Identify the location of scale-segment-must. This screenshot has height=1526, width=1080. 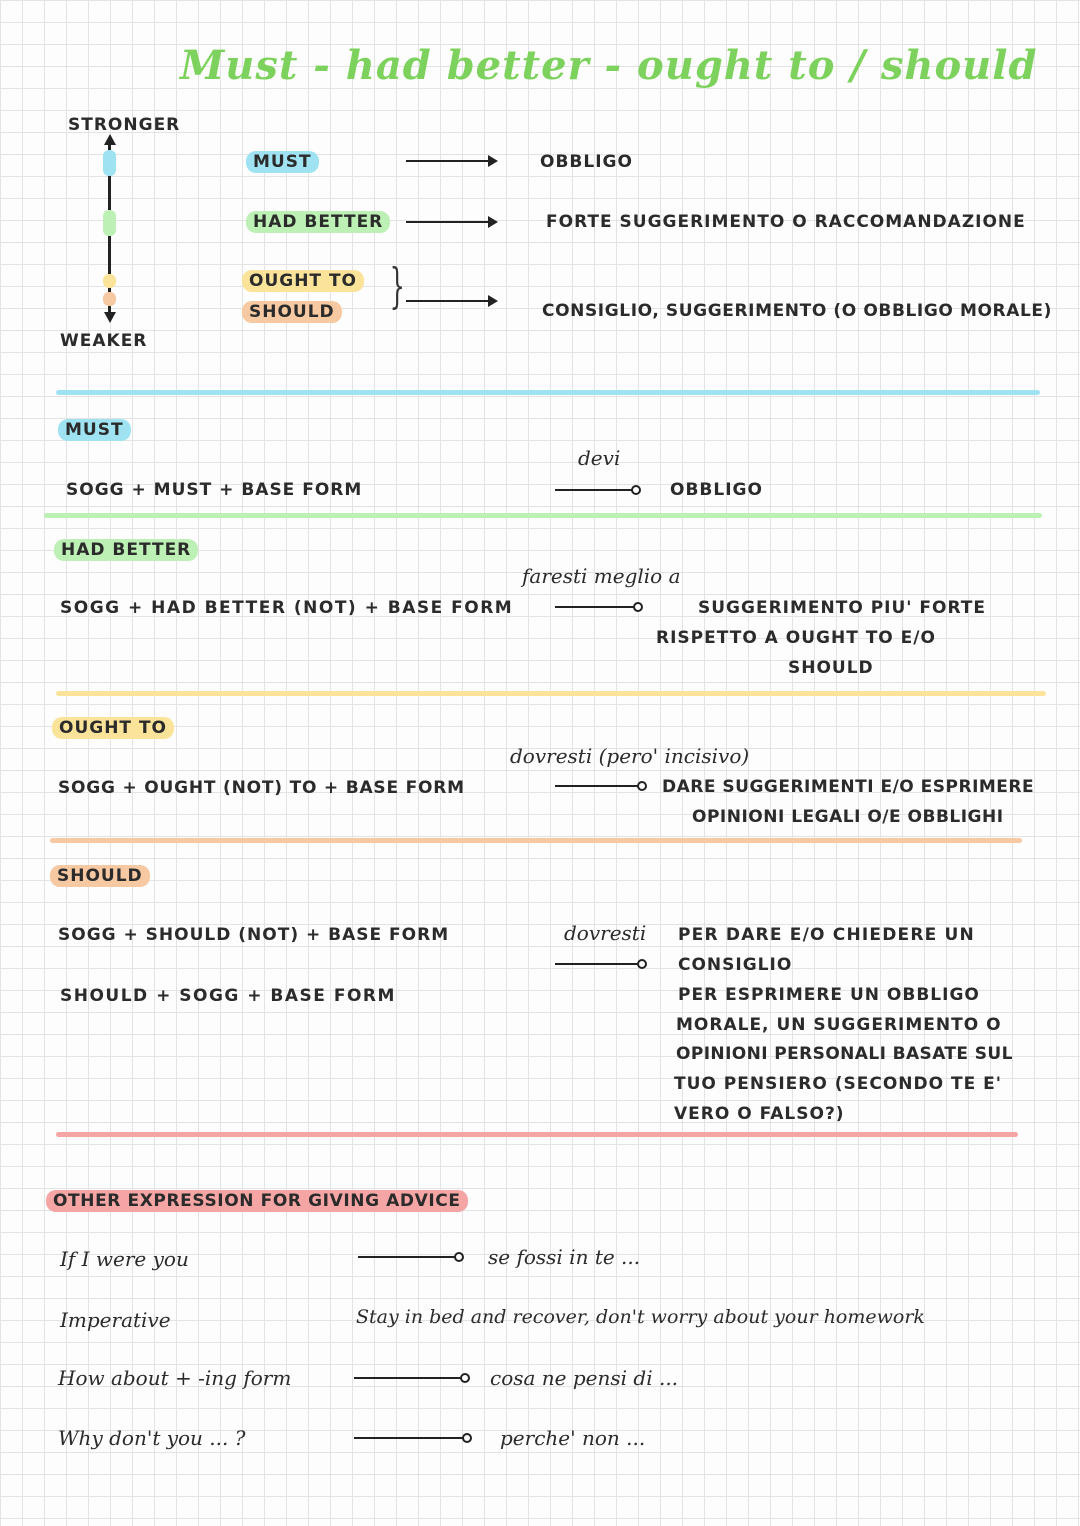
(109, 163).